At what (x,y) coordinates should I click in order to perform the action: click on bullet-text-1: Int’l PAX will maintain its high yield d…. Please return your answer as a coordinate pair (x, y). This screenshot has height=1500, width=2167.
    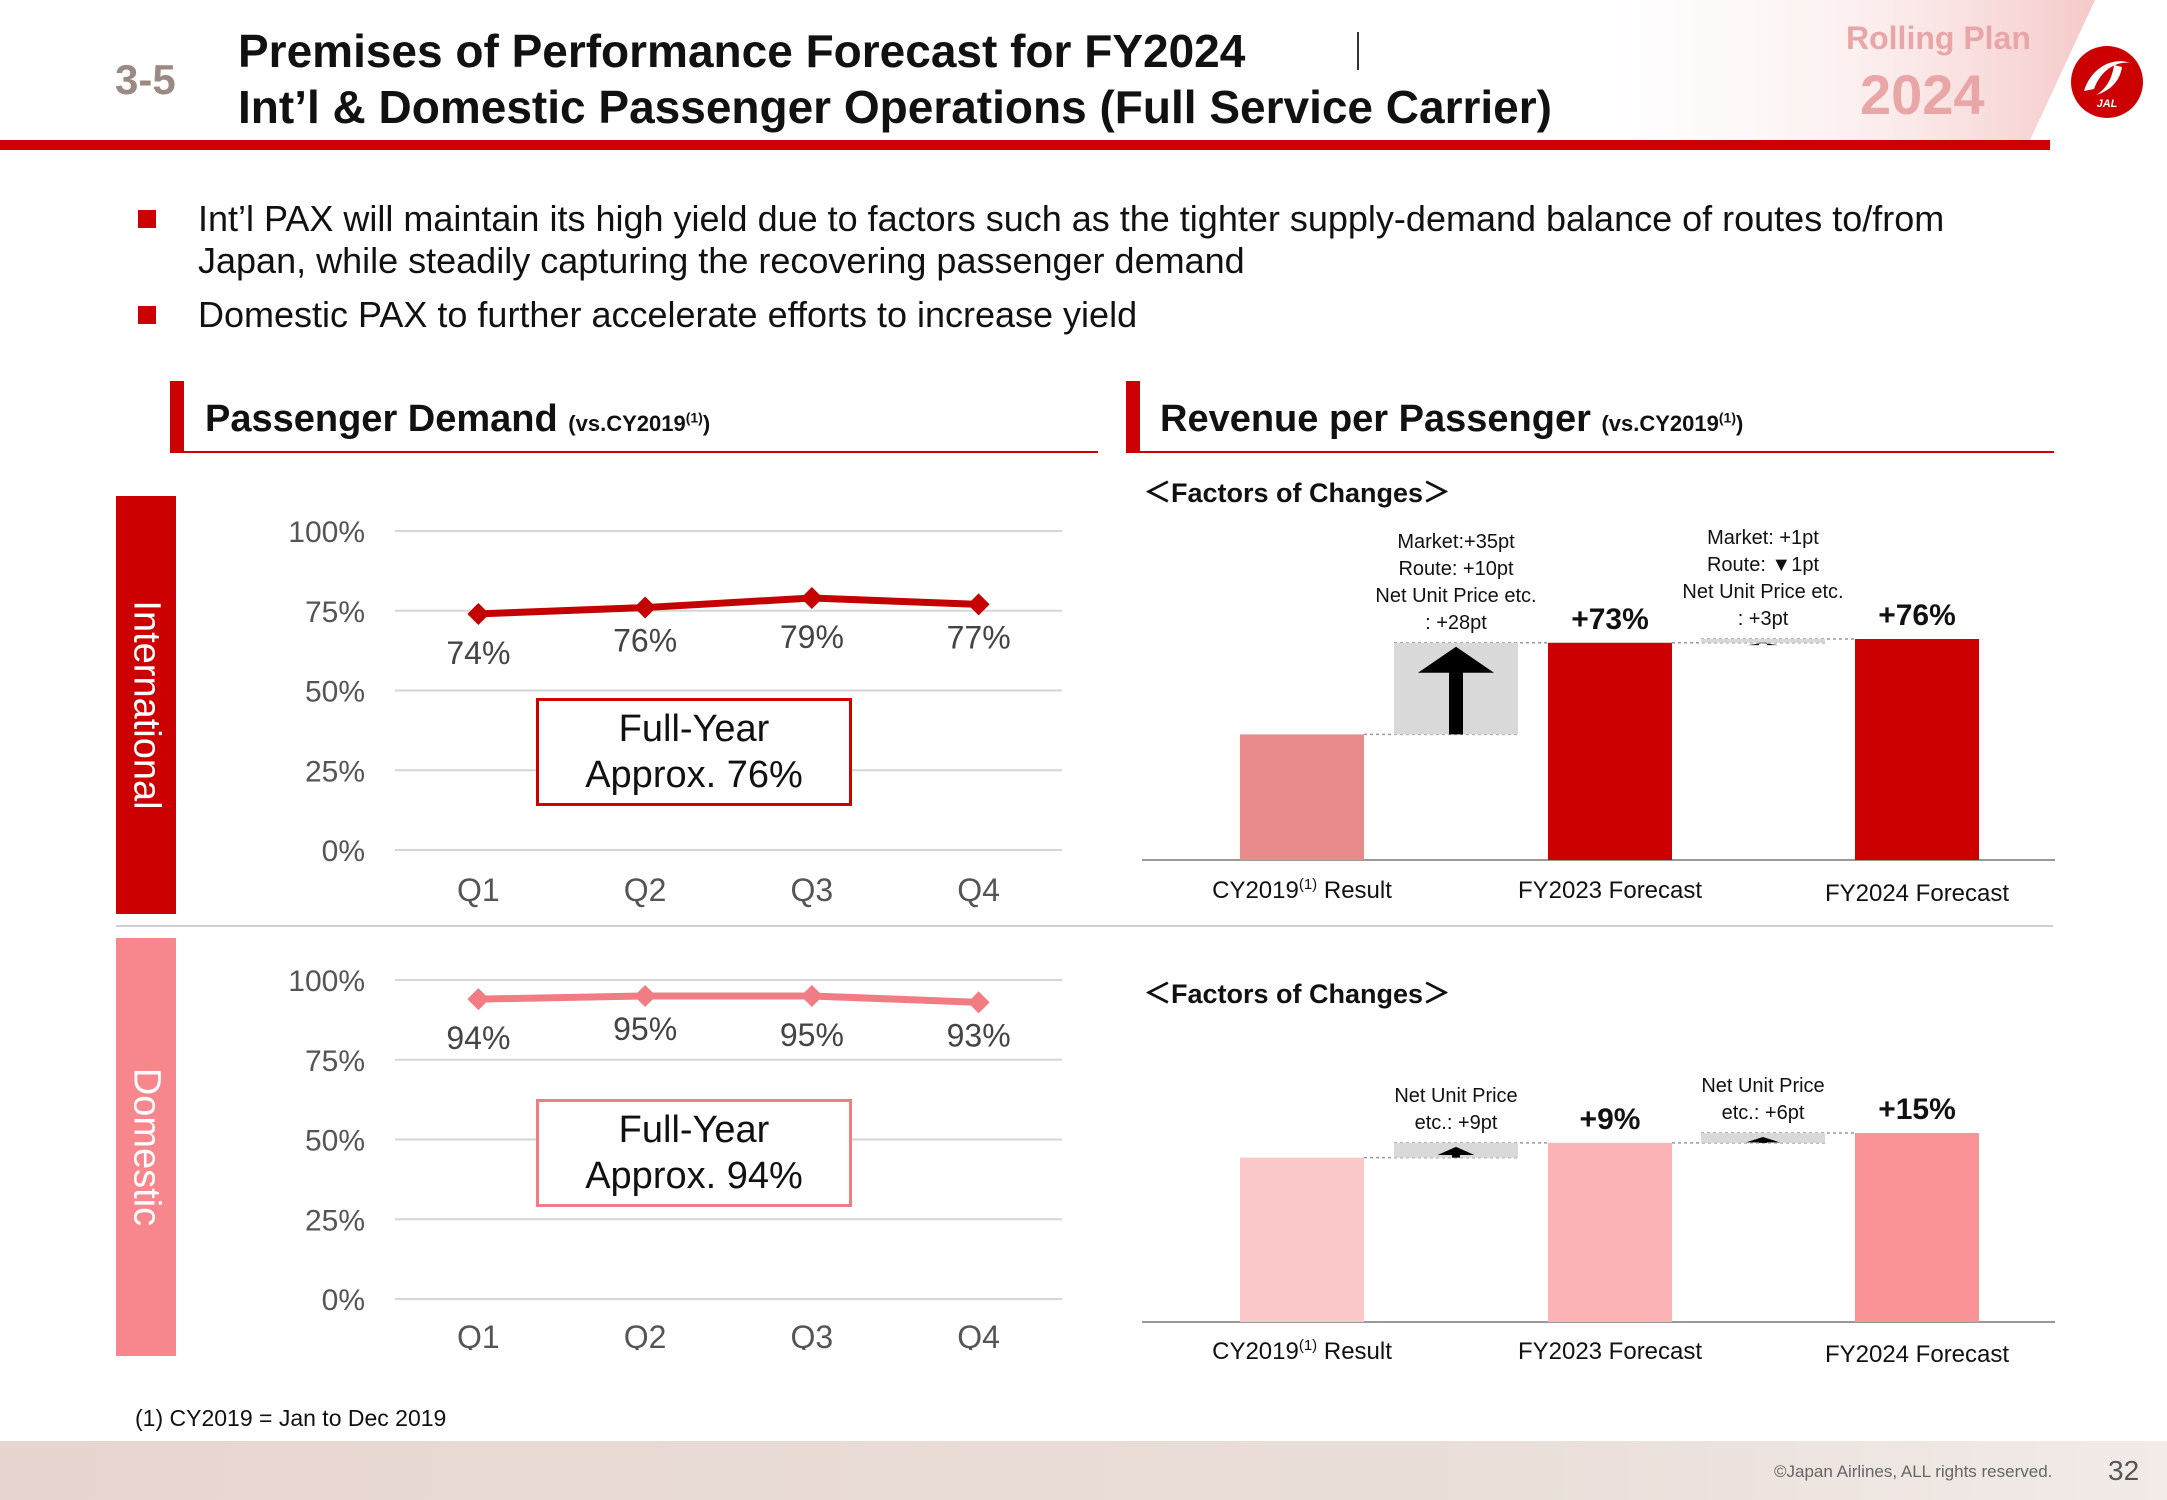
    Looking at the image, I should click on (1071, 239).